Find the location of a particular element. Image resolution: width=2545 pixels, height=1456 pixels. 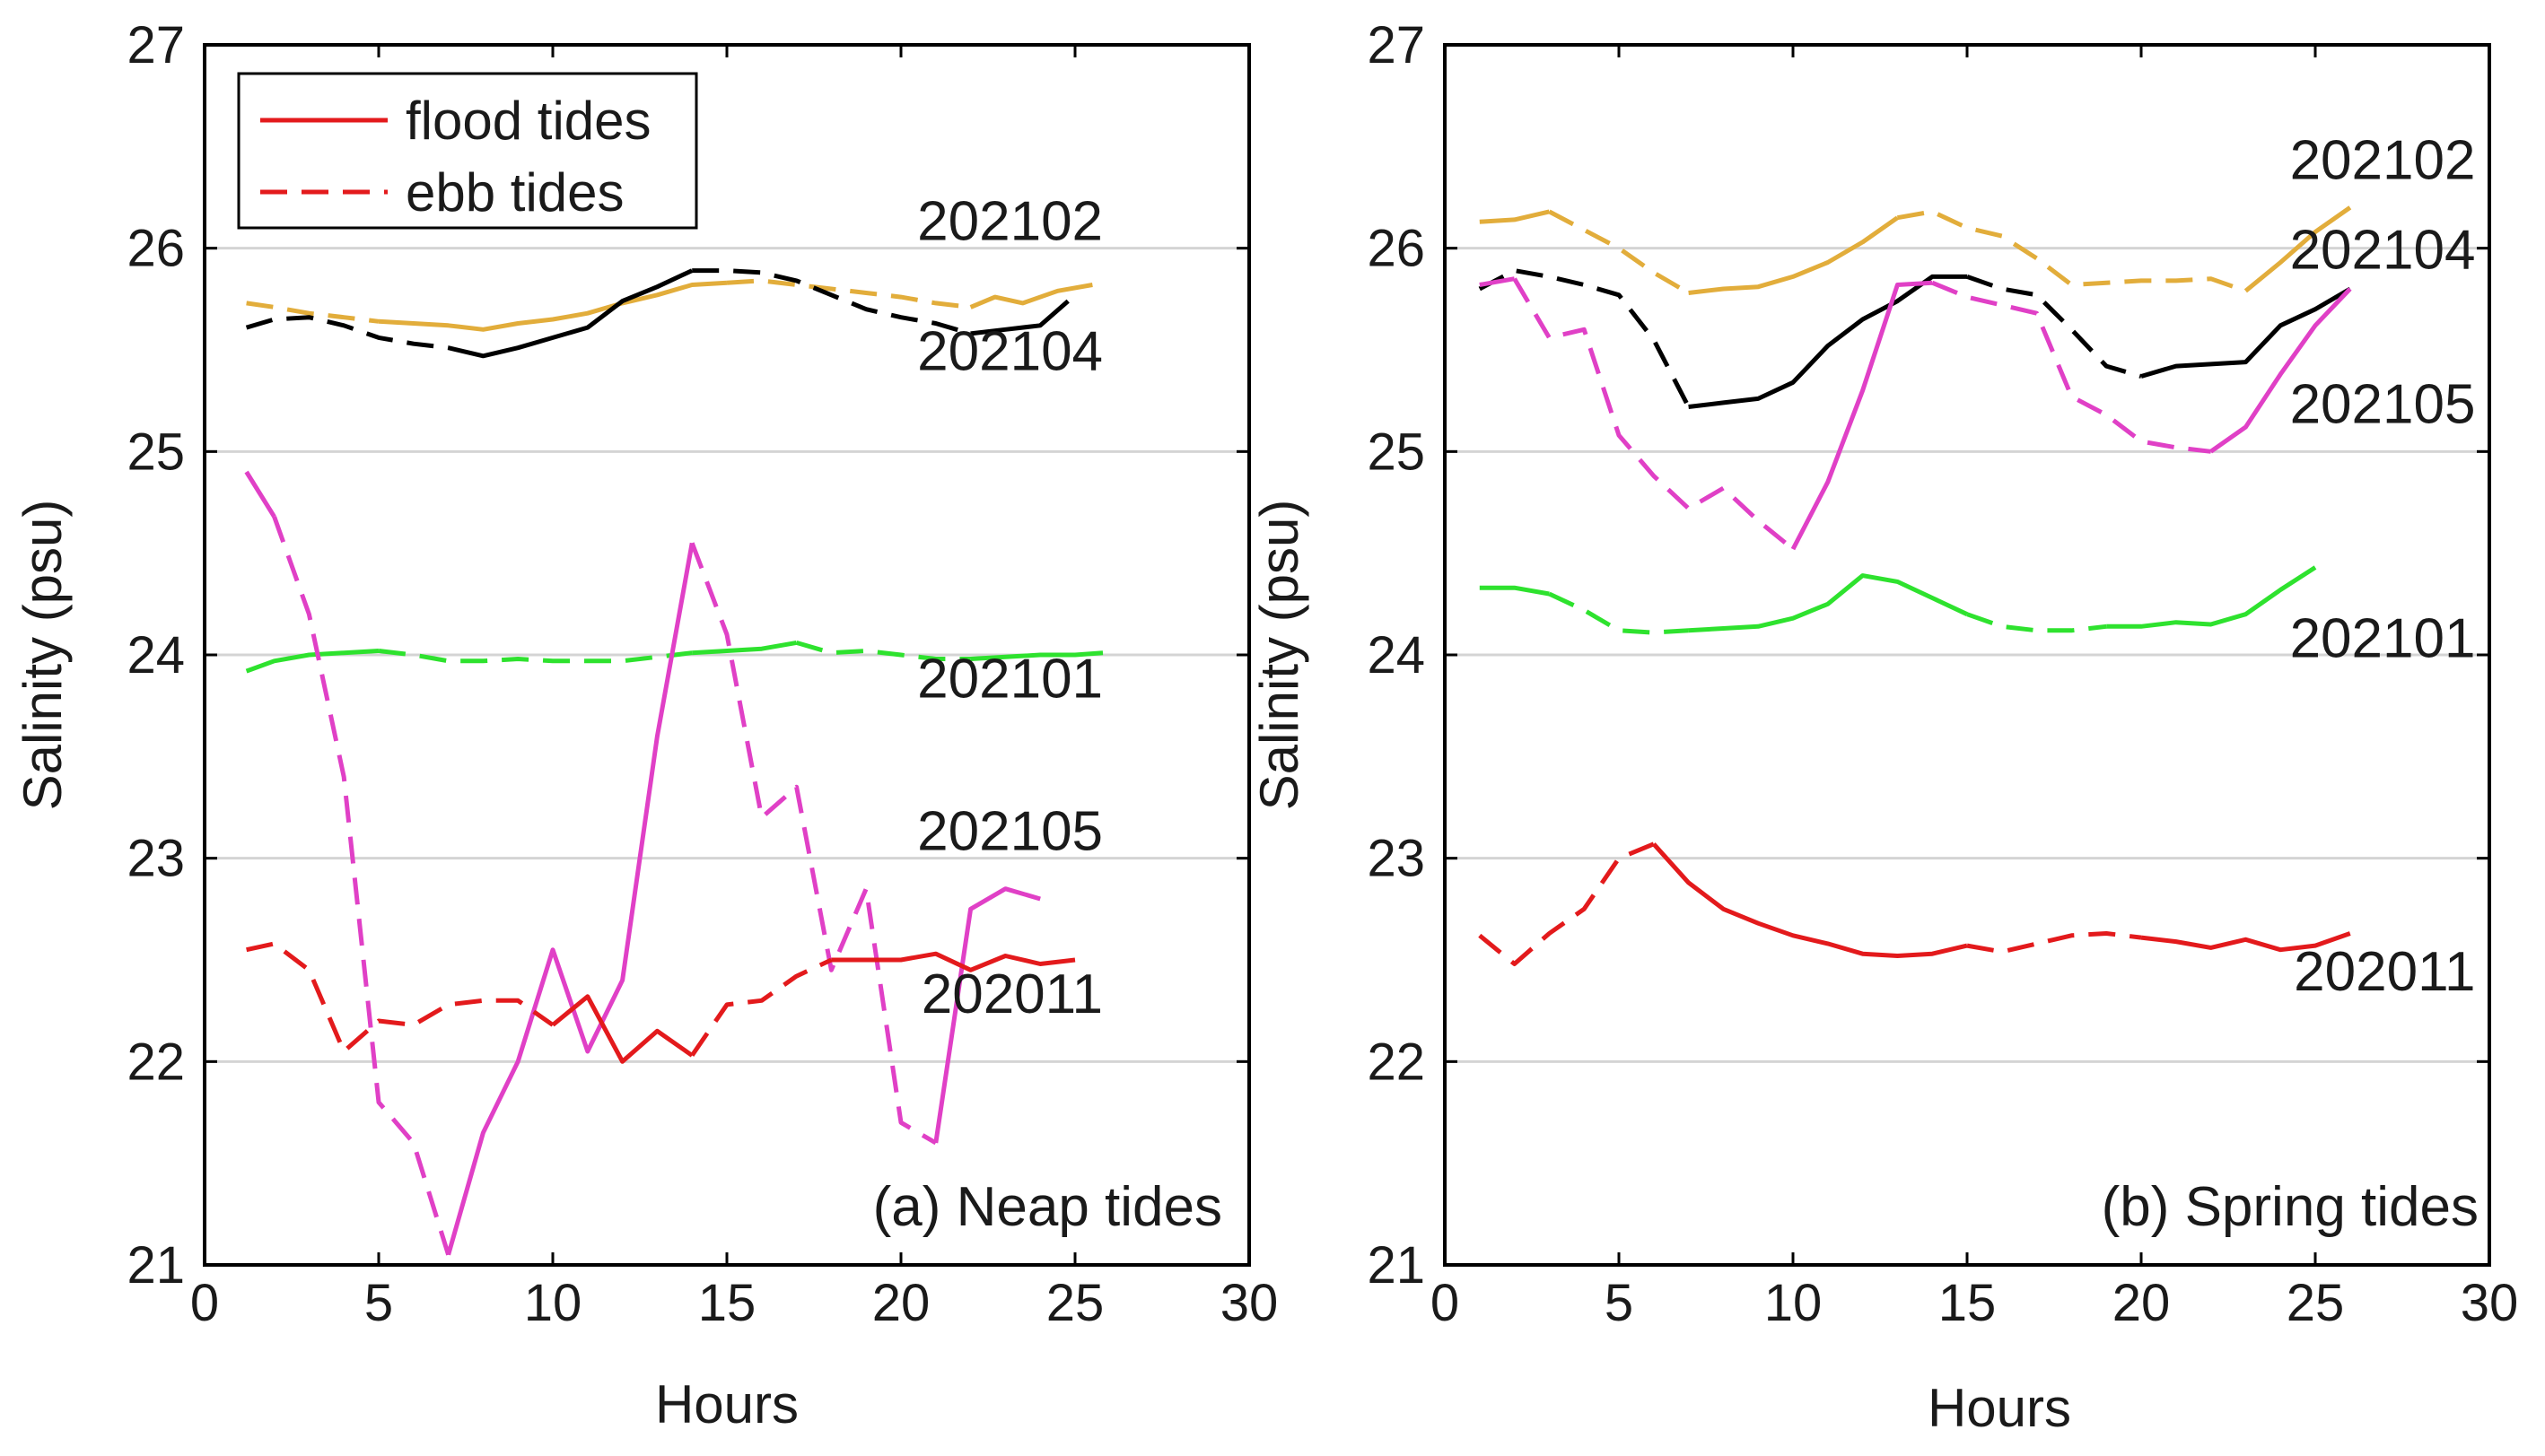

panel-a-xtick-label-5: 5 is located at coordinates (378, 1303).